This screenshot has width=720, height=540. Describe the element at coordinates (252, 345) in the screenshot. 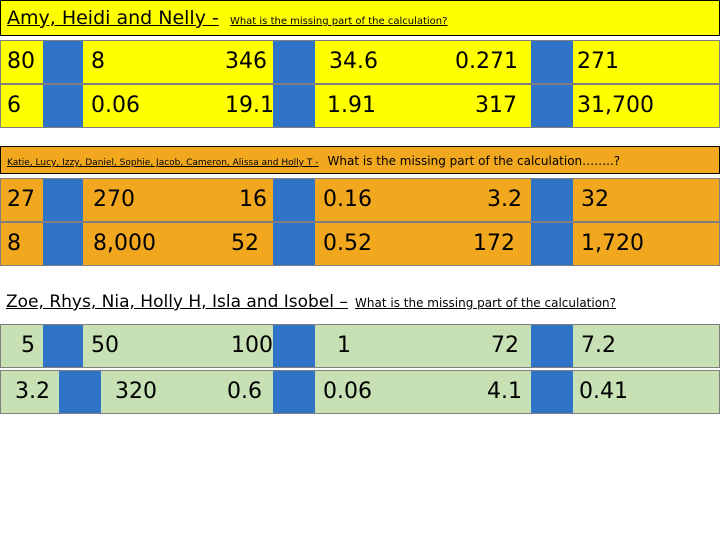

I see `start-value: 100` at that location.